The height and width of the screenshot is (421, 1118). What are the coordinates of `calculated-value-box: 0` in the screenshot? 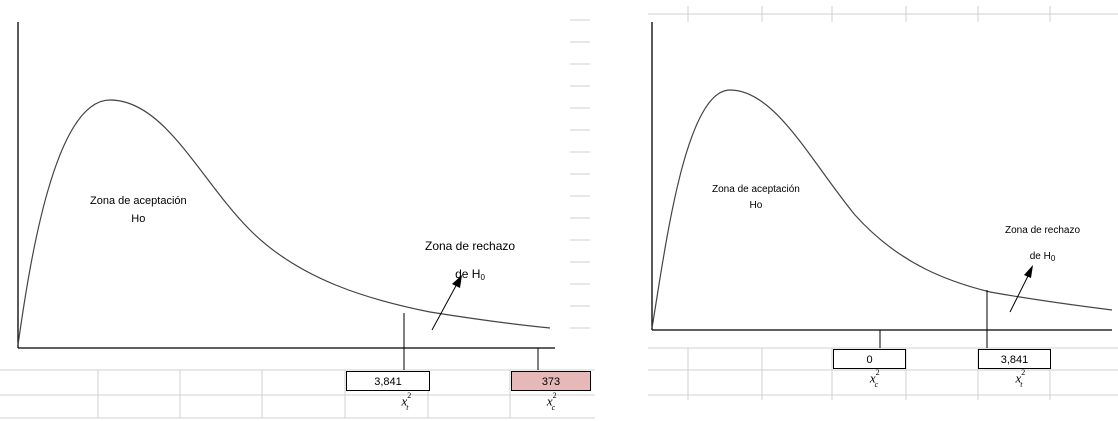 It's located at (869, 359).